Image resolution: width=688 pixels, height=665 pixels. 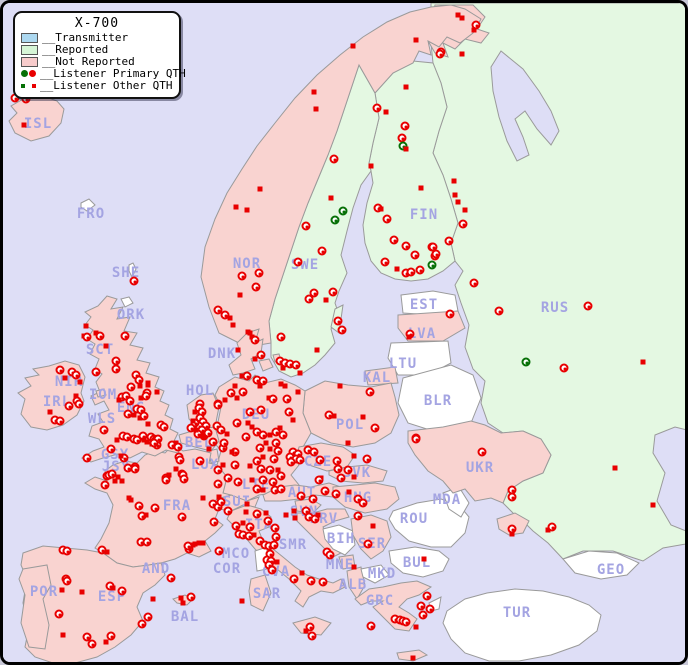 I want to click on country-label-bih: BIH, so click(x=341, y=539).